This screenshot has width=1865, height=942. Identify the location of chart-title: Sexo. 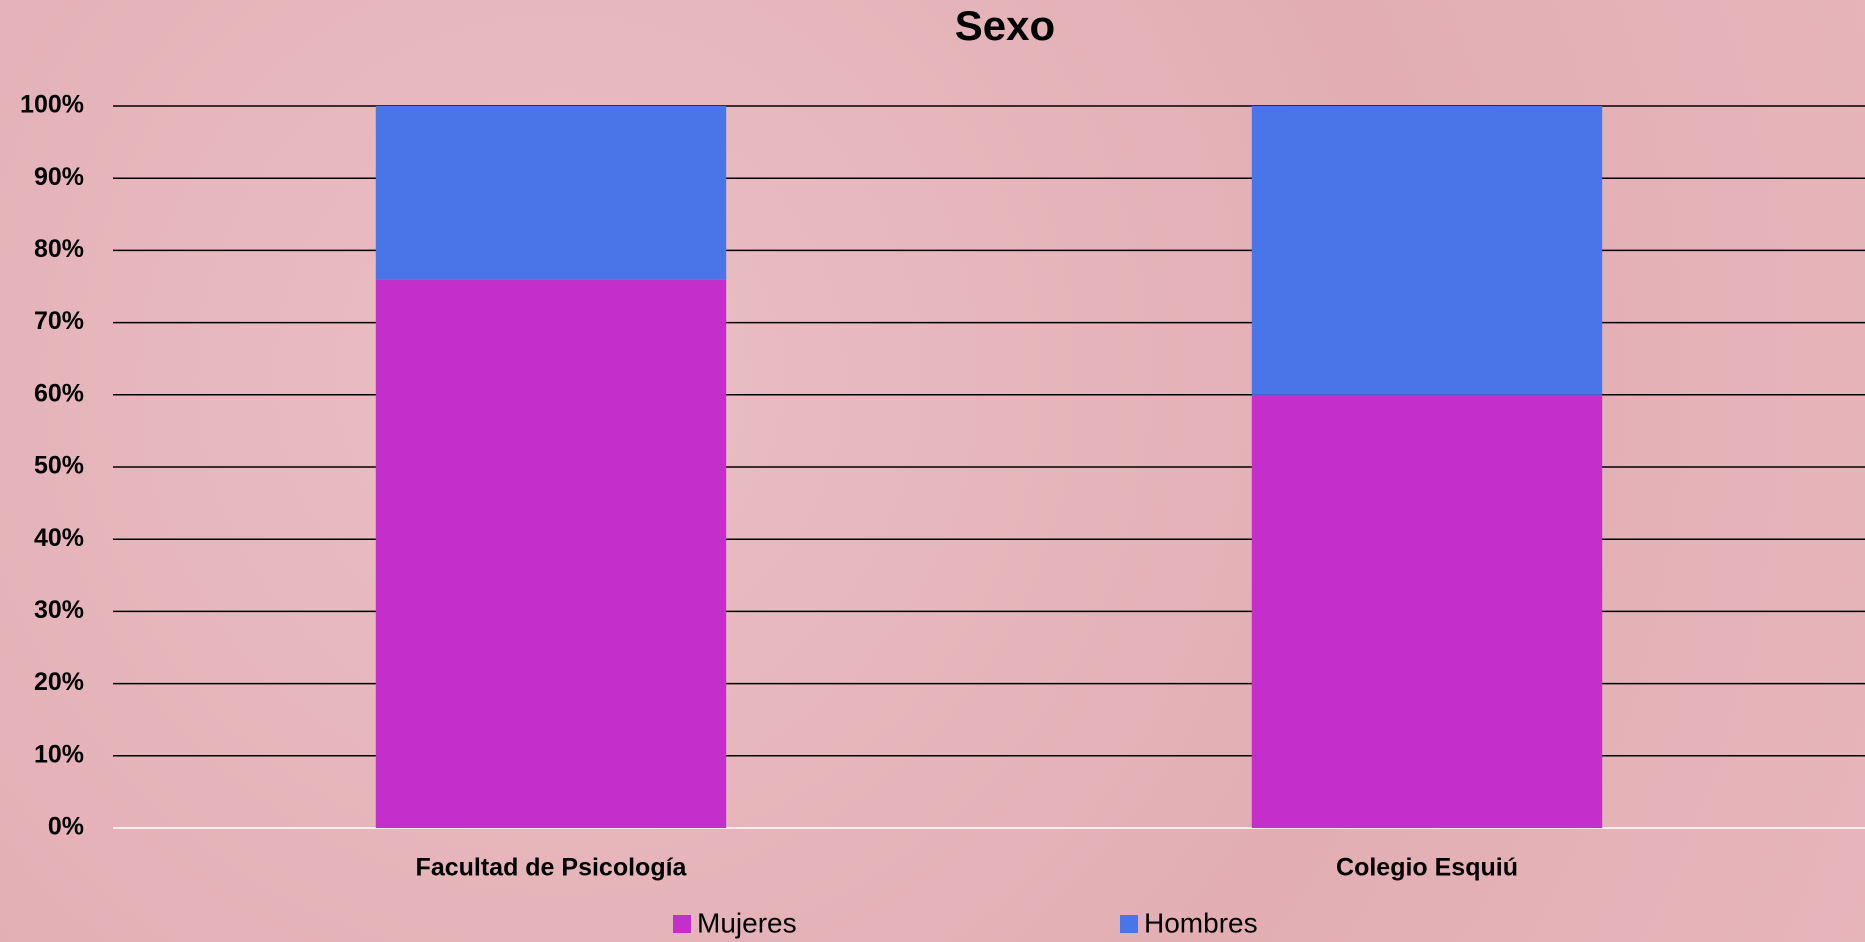
(1005, 25).